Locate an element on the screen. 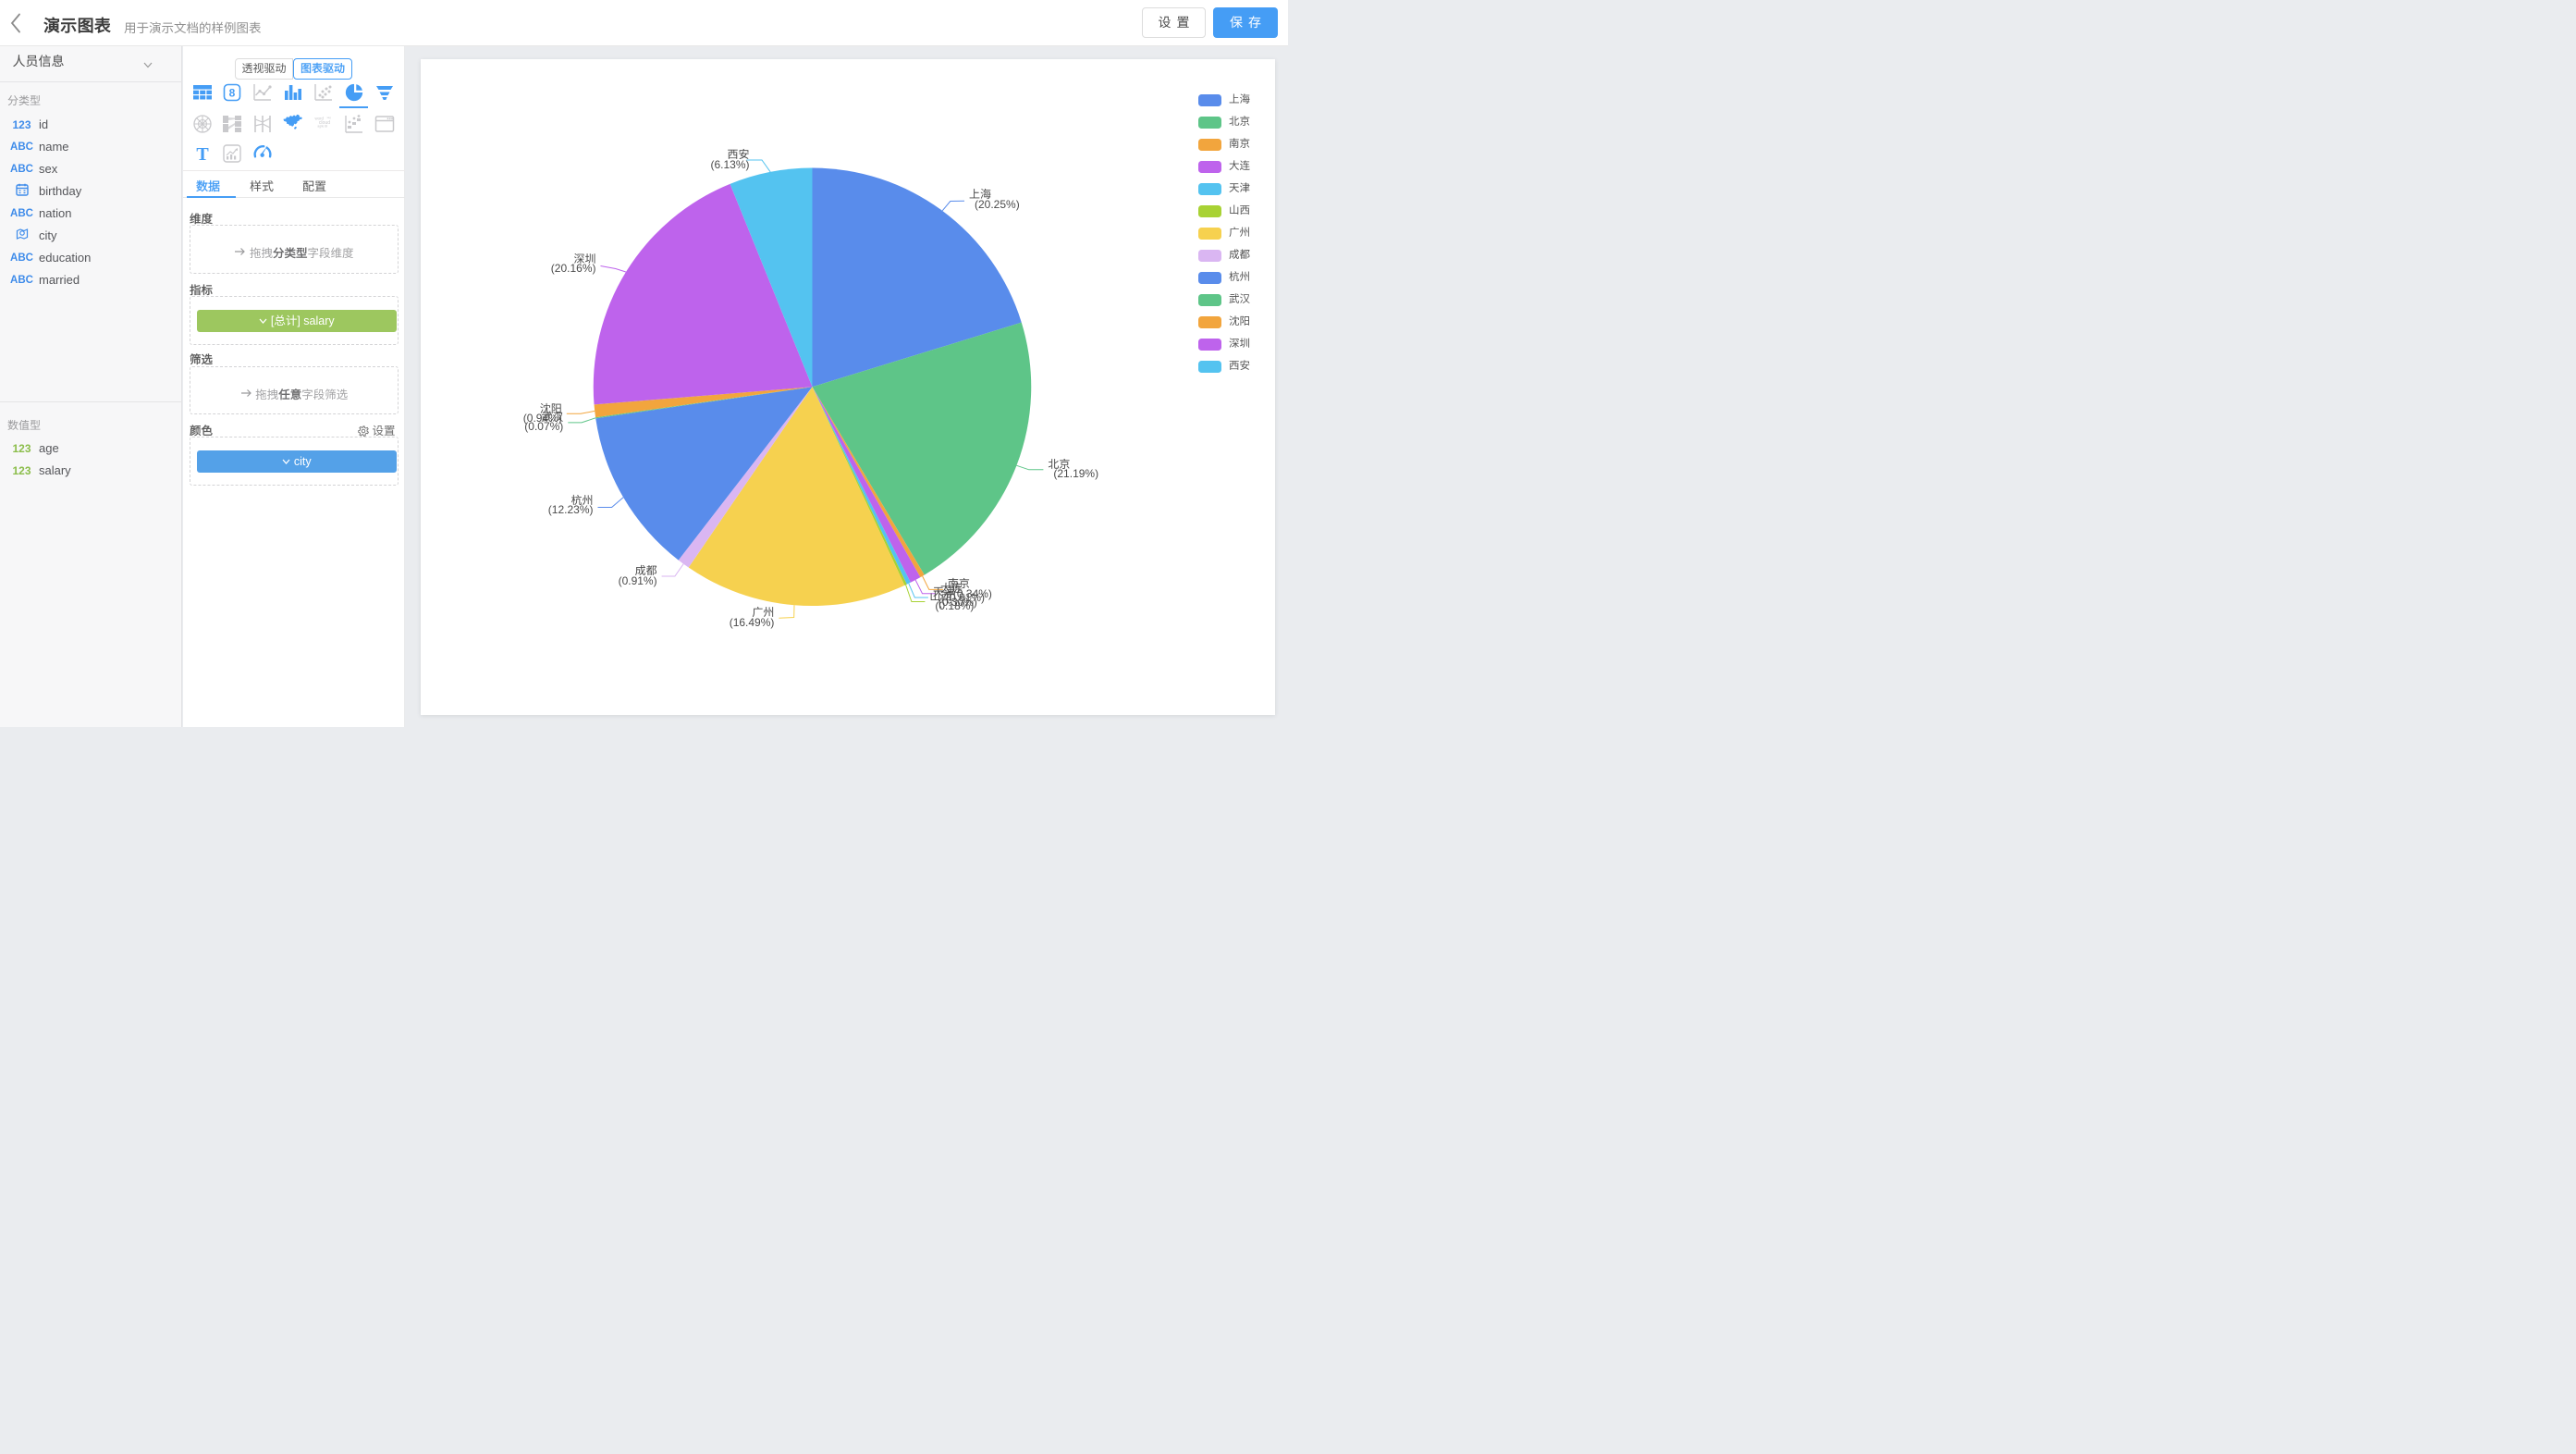  svg-text: tag is located at coordinates (329, 117).